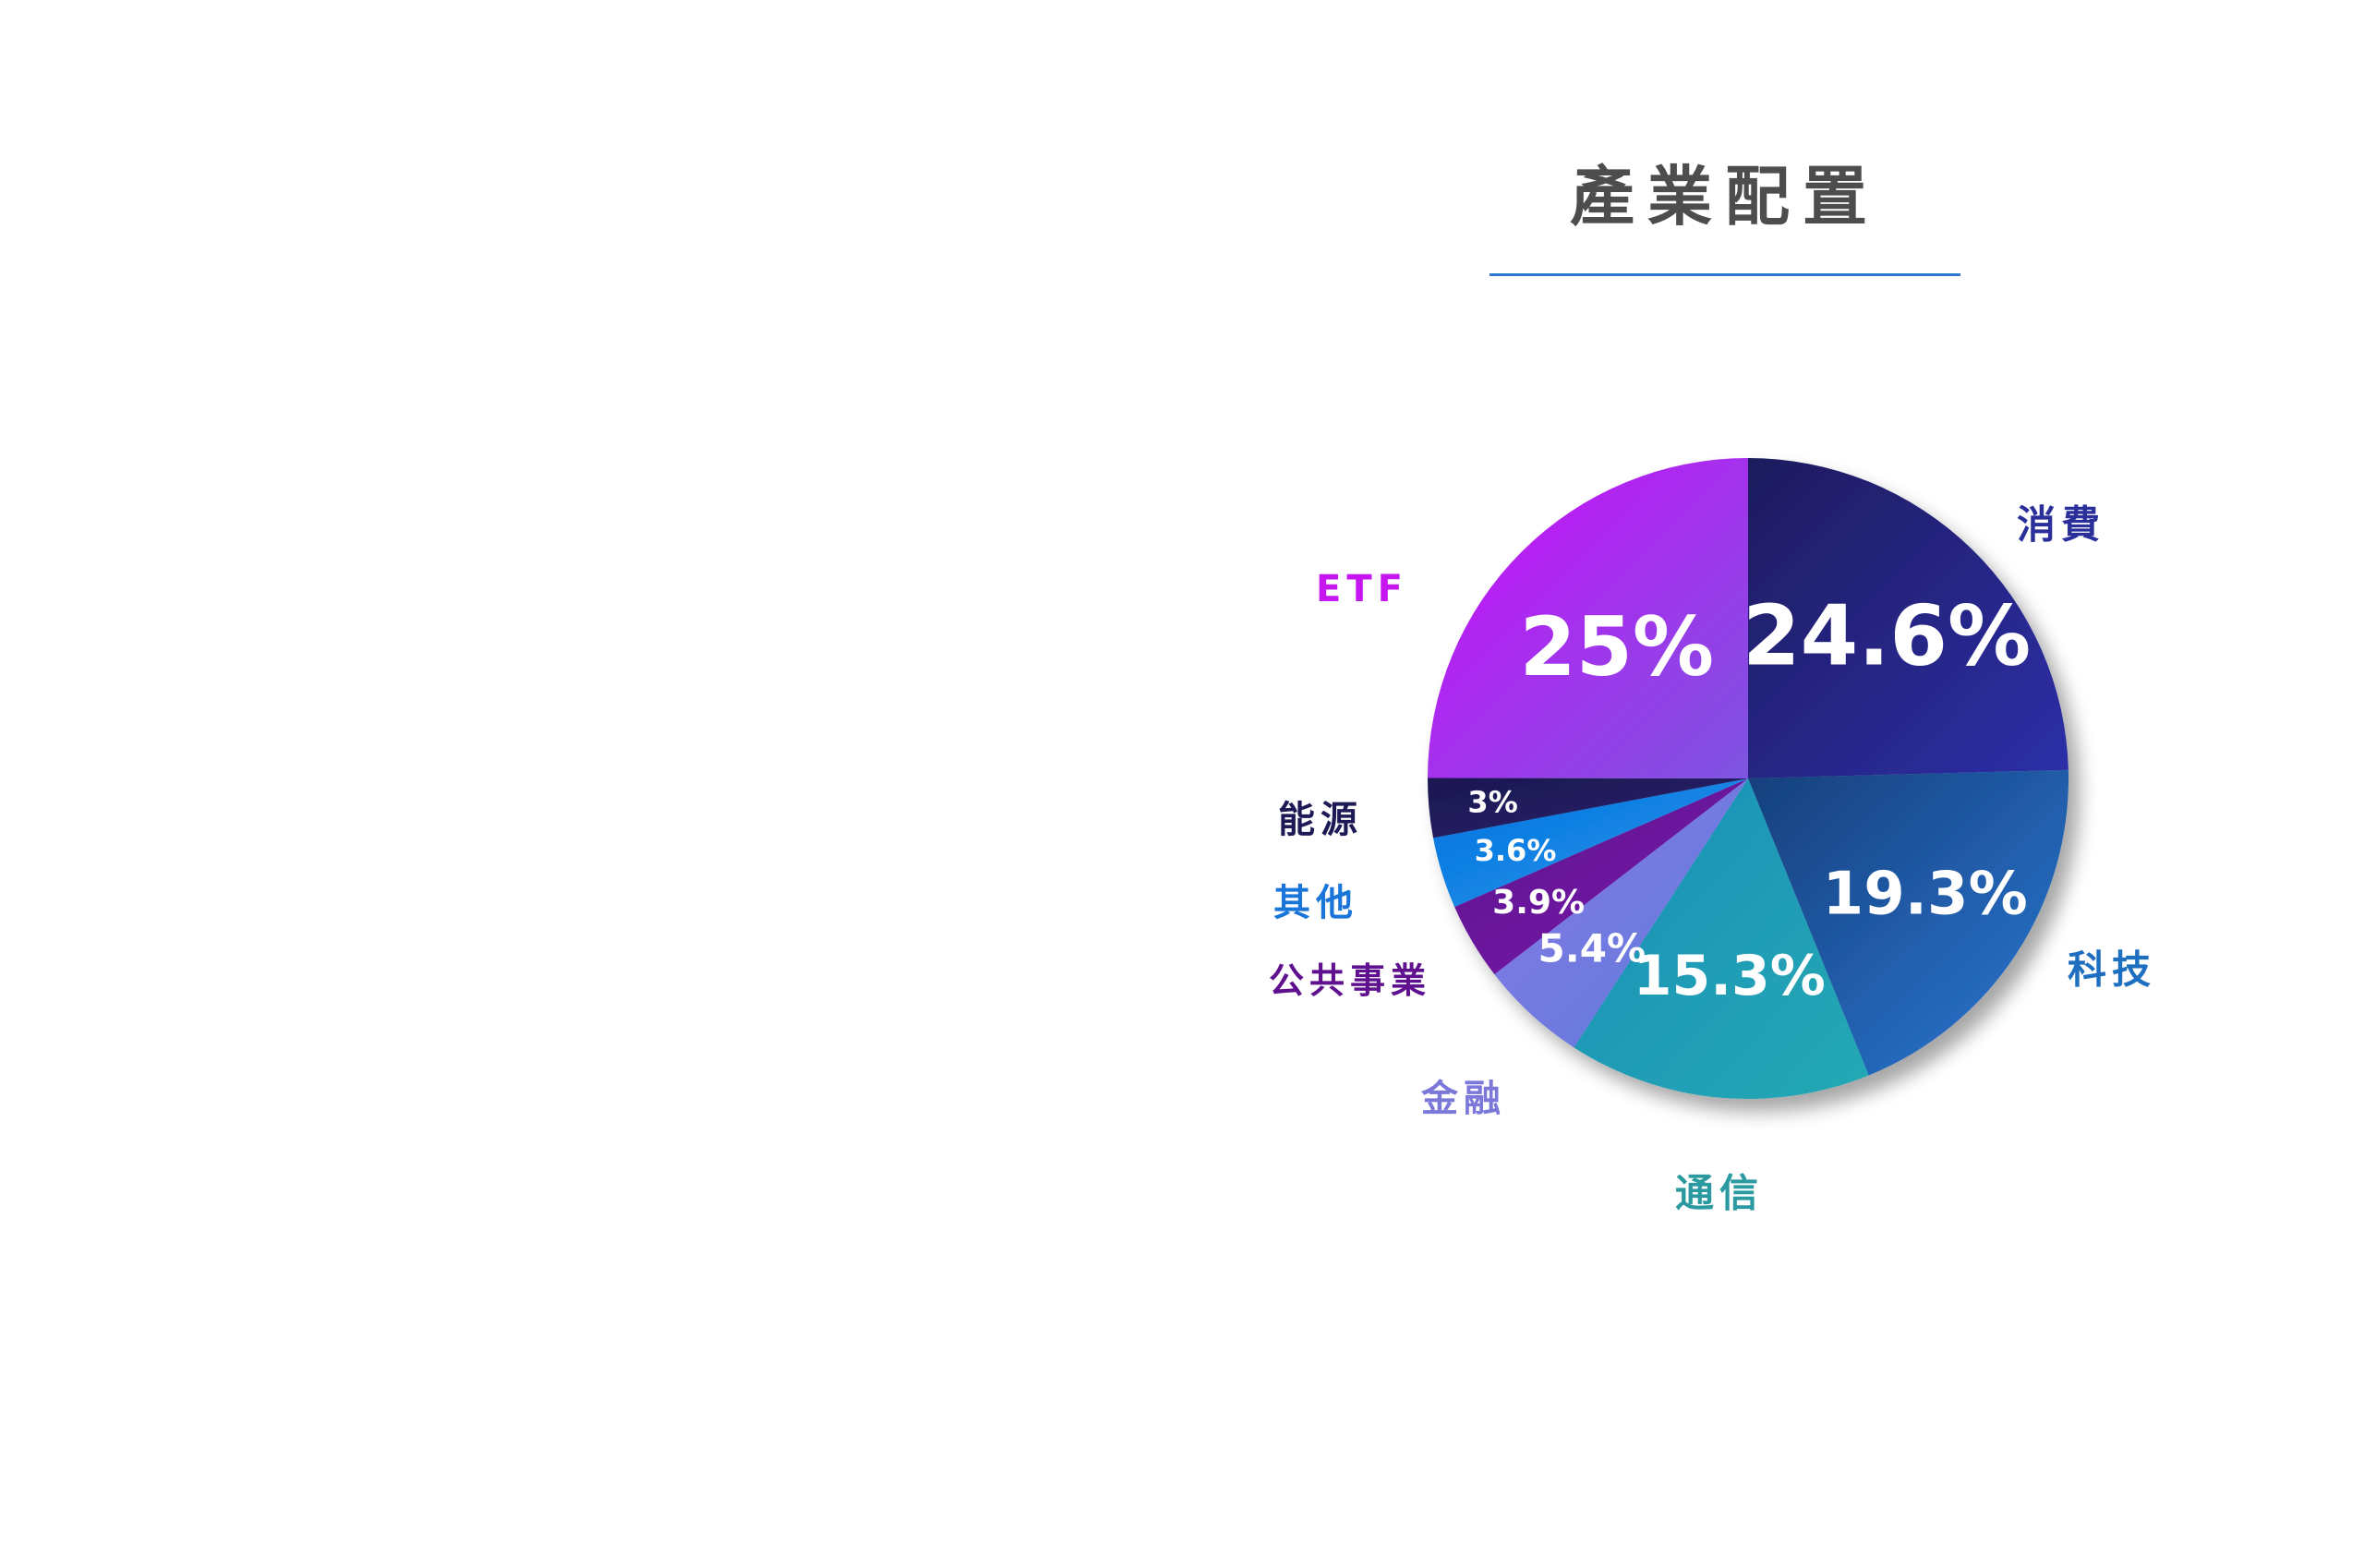 The height and width of the screenshot is (1568, 2364). What do you see at coordinates (1538, 903) in the screenshot?
I see `slice-percent-label: 3.9%` at bounding box center [1538, 903].